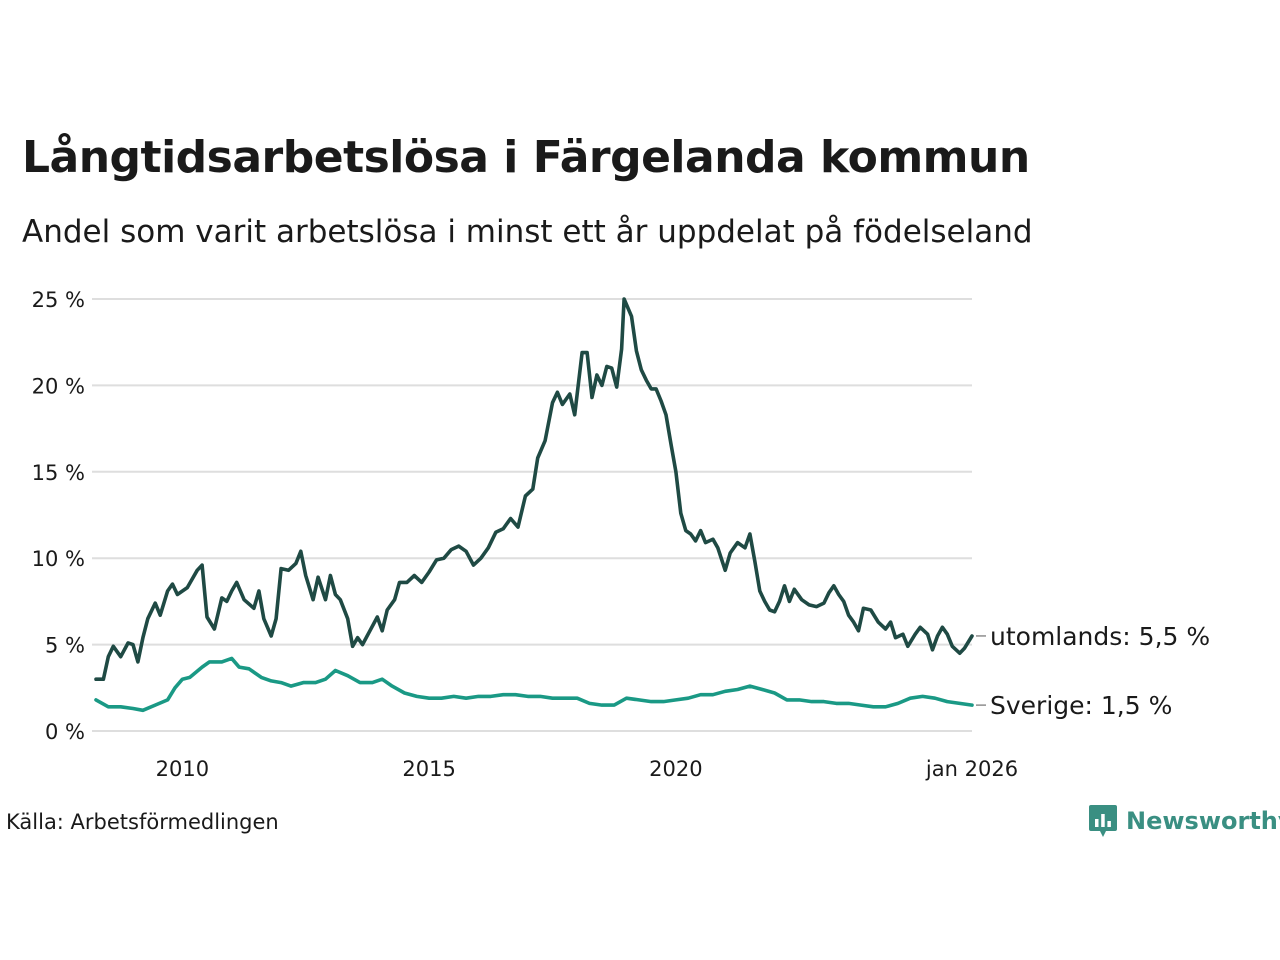  I want to click on newsworthy-logo-icon, so click(1103, 821).